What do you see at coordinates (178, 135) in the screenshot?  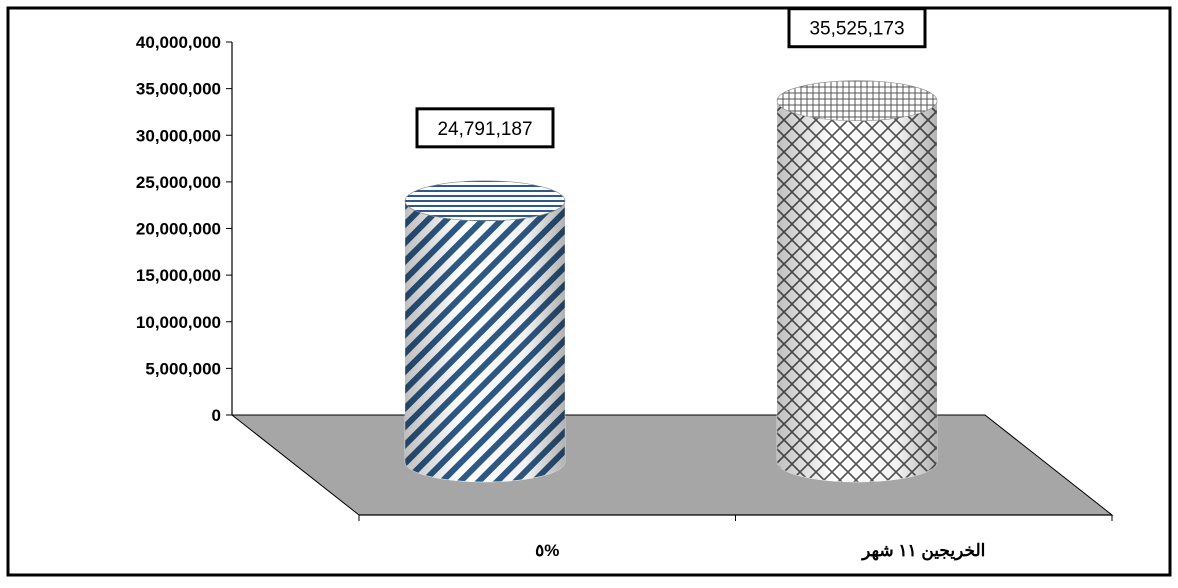 I see `y-tick-label: 30,000,000` at bounding box center [178, 135].